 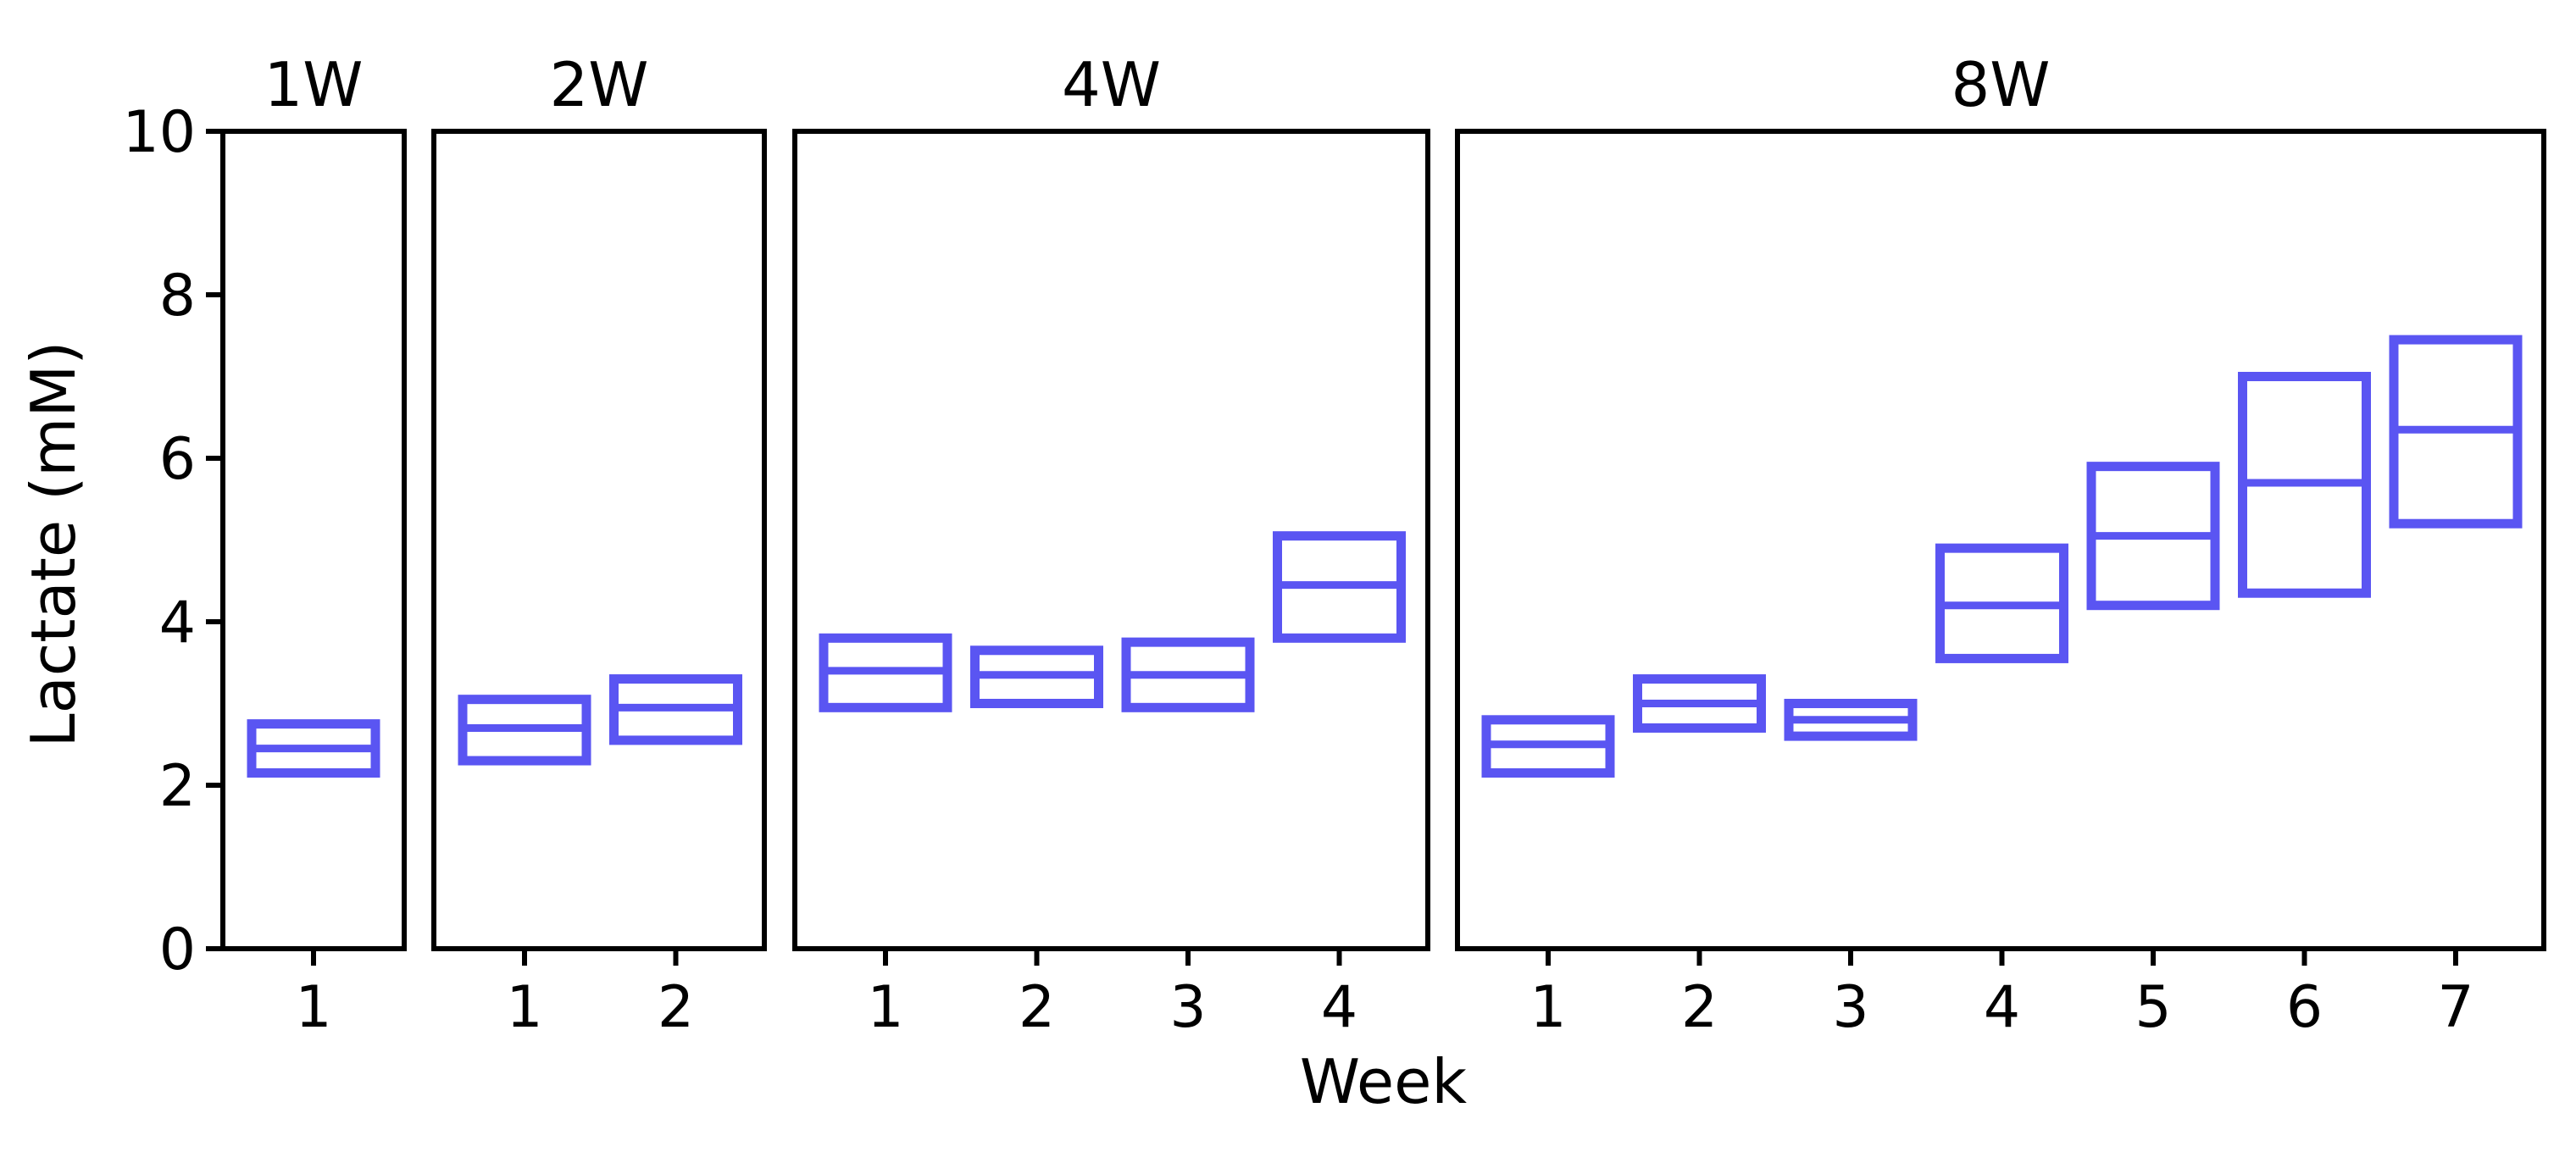 What do you see at coordinates (177, 623) in the screenshot?
I see `y-tick-label: 4` at bounding box center [177, 623].